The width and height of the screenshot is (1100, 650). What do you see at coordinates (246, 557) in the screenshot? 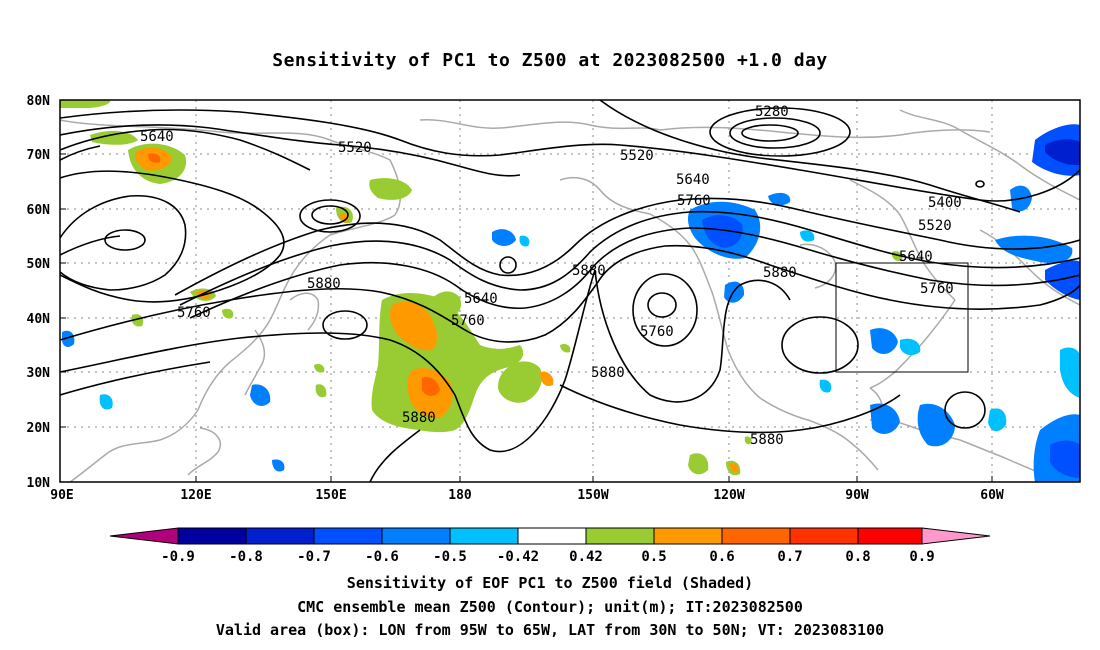
I see `colorbar-label: -0.8` at bounding box center [246, 557].